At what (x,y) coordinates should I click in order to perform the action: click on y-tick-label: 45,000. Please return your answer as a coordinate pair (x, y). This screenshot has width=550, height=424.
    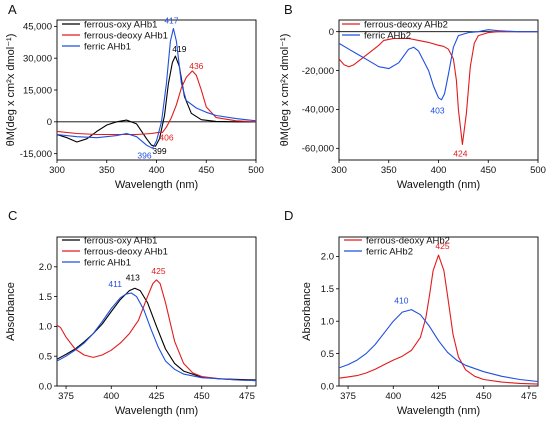
    Looking at the image, I should click on (37, 27).